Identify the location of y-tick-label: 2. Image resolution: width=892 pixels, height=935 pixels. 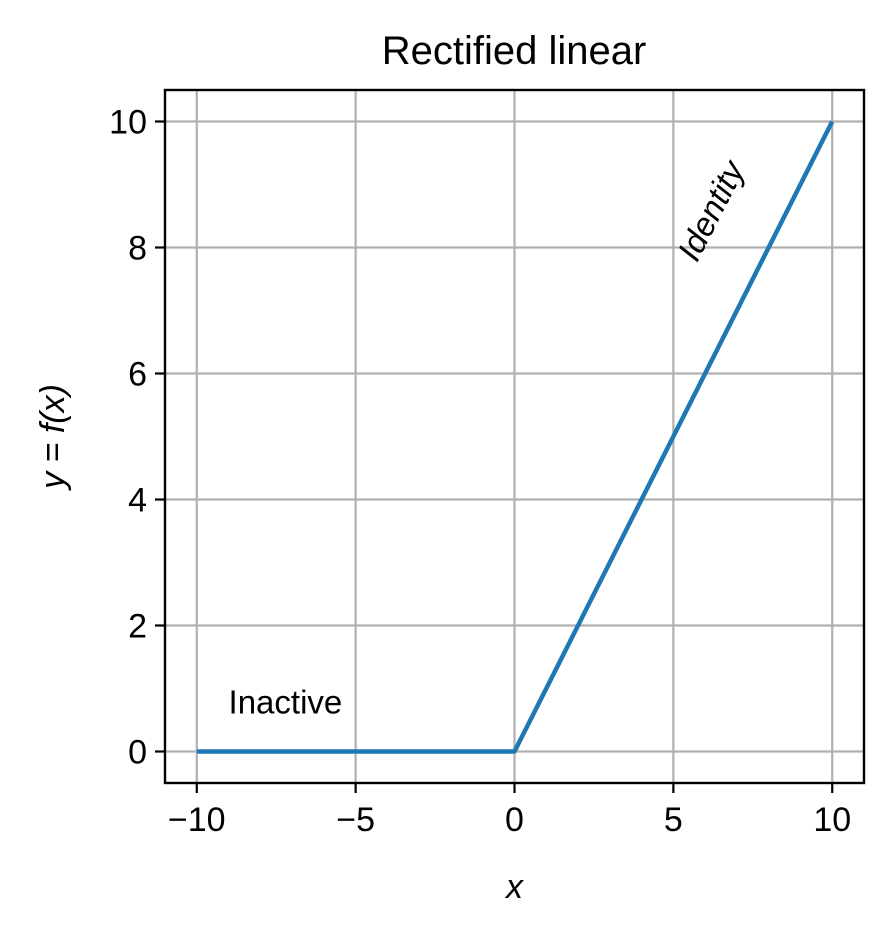
(137, 627).